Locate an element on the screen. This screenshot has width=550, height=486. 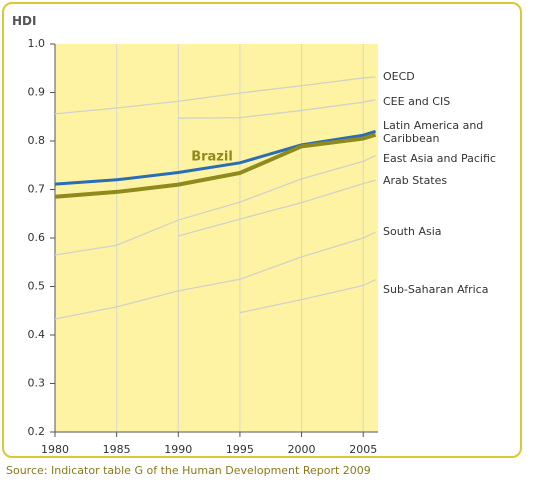
y-tick-label: 0.8 is located at coordinates (37, 140).